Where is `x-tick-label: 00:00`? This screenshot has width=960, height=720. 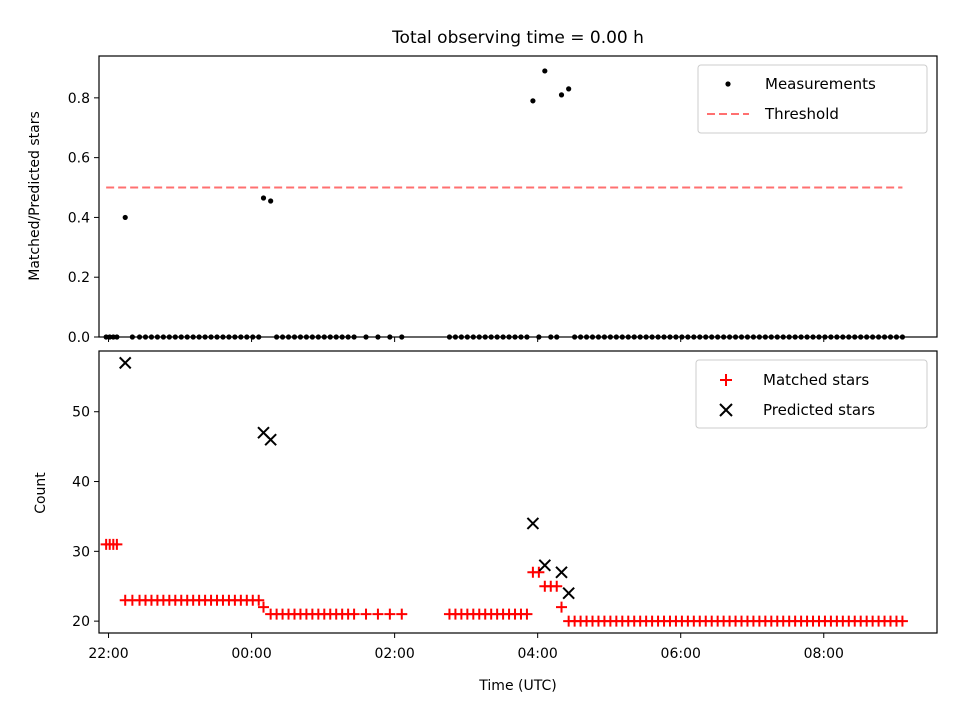 x-tick-label: 00:00 is located at coordinates (251, 654).